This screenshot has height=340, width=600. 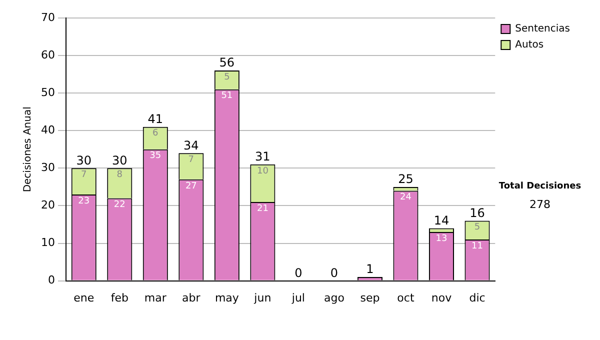 I want to click on y-tick-label: 10, so click(x=47, y=243).